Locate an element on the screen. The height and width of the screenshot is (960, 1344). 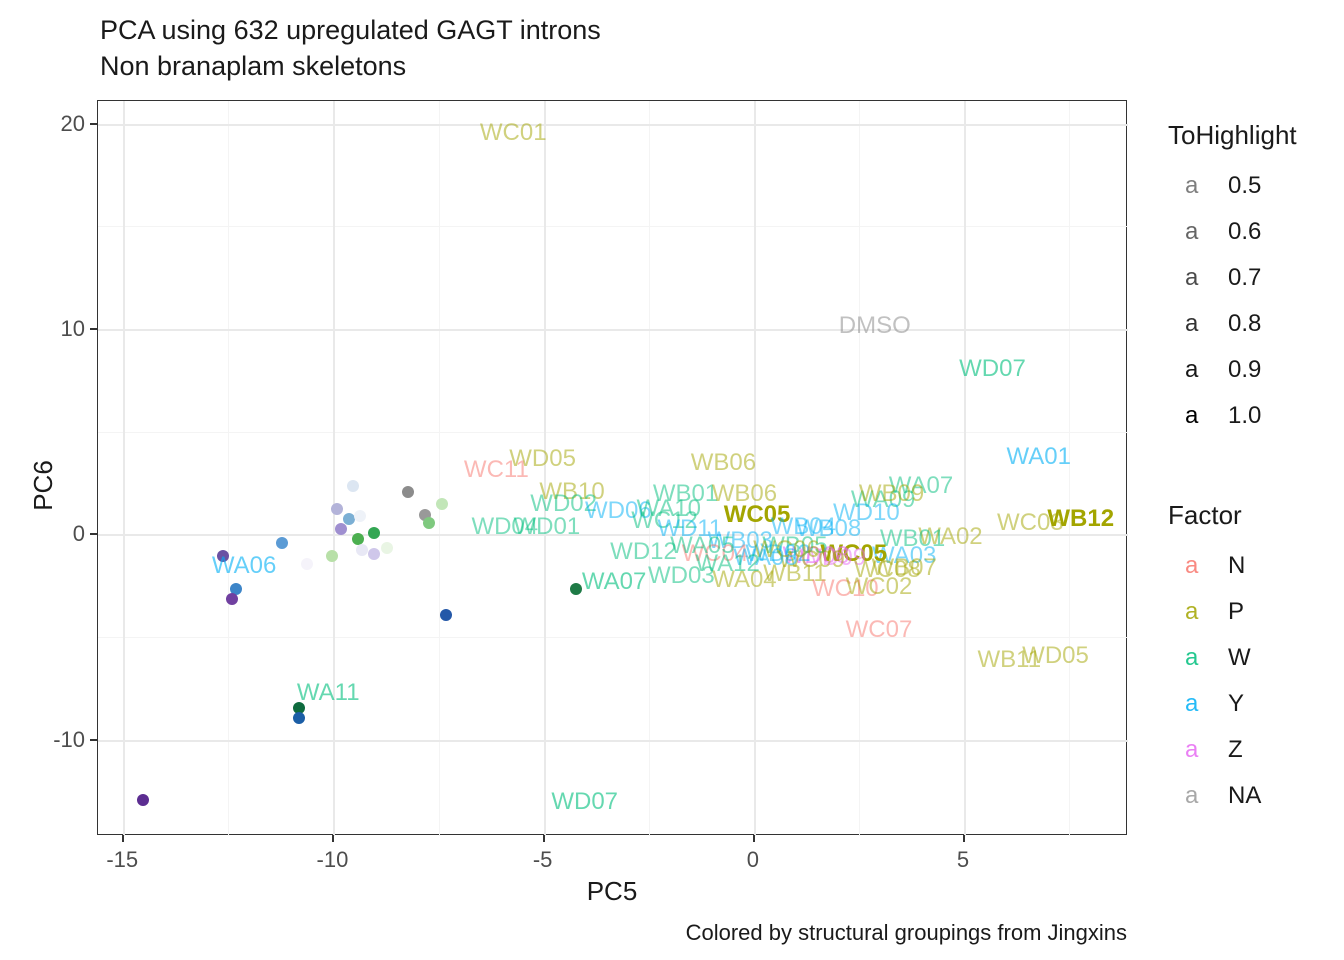
legend-item-label: Y is located at coordinates (1236, 703).